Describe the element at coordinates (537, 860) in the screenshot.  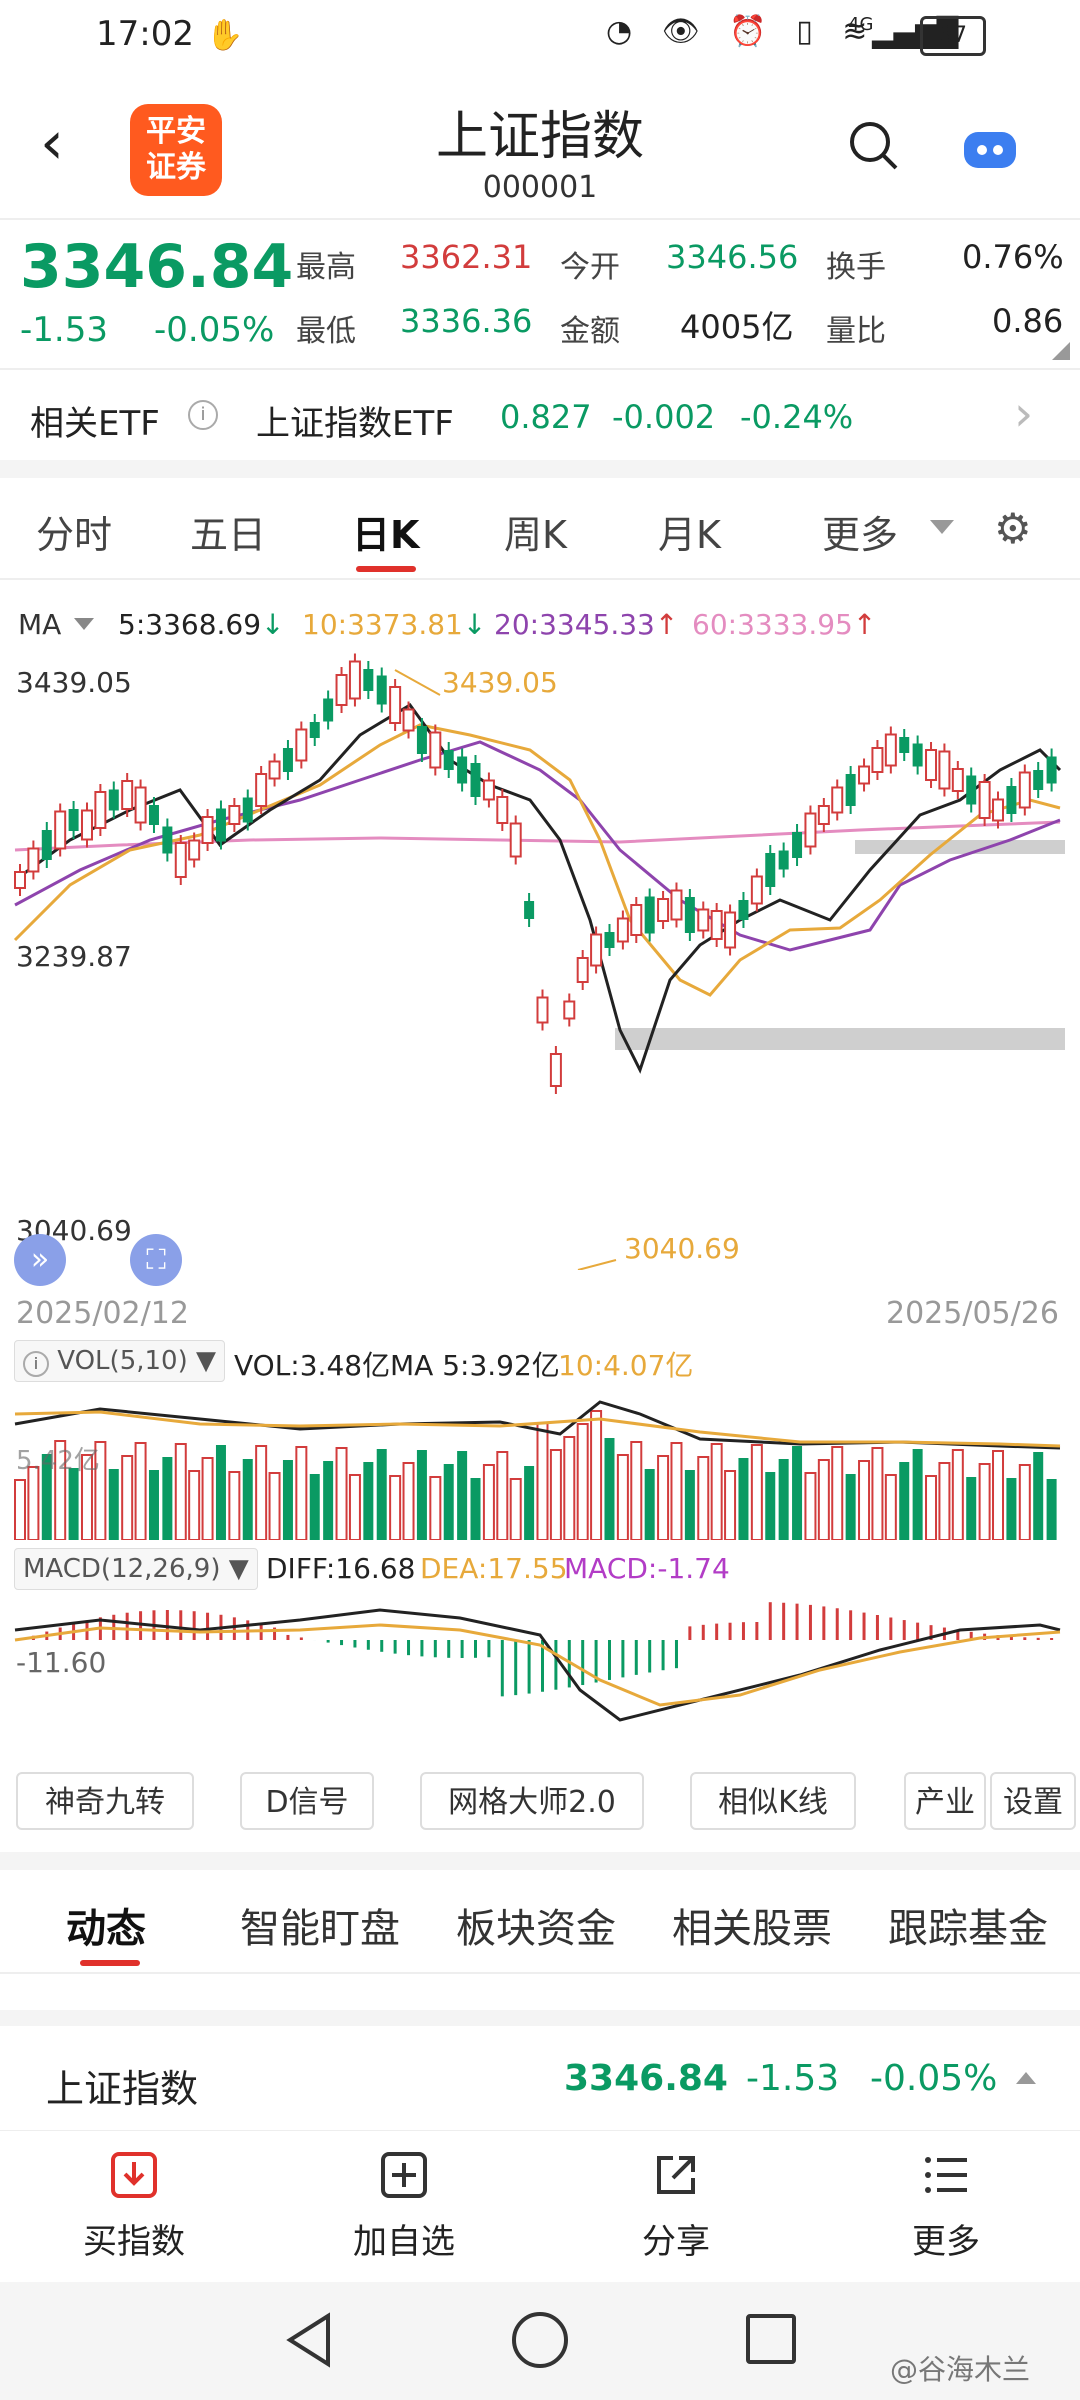
I see `ma10-line` at that location.